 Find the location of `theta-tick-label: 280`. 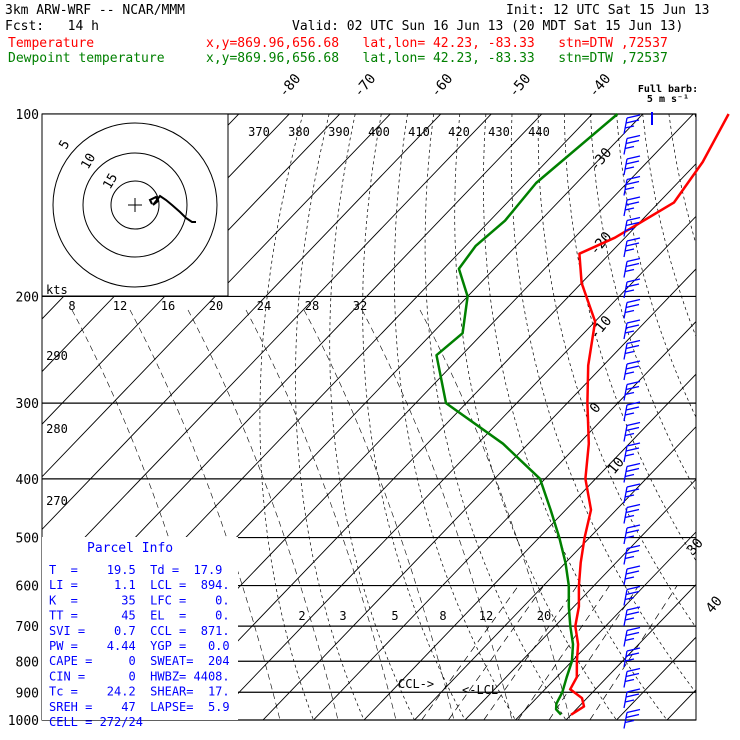

theta-tick-label: 280 is located at coordinates (57, 429).